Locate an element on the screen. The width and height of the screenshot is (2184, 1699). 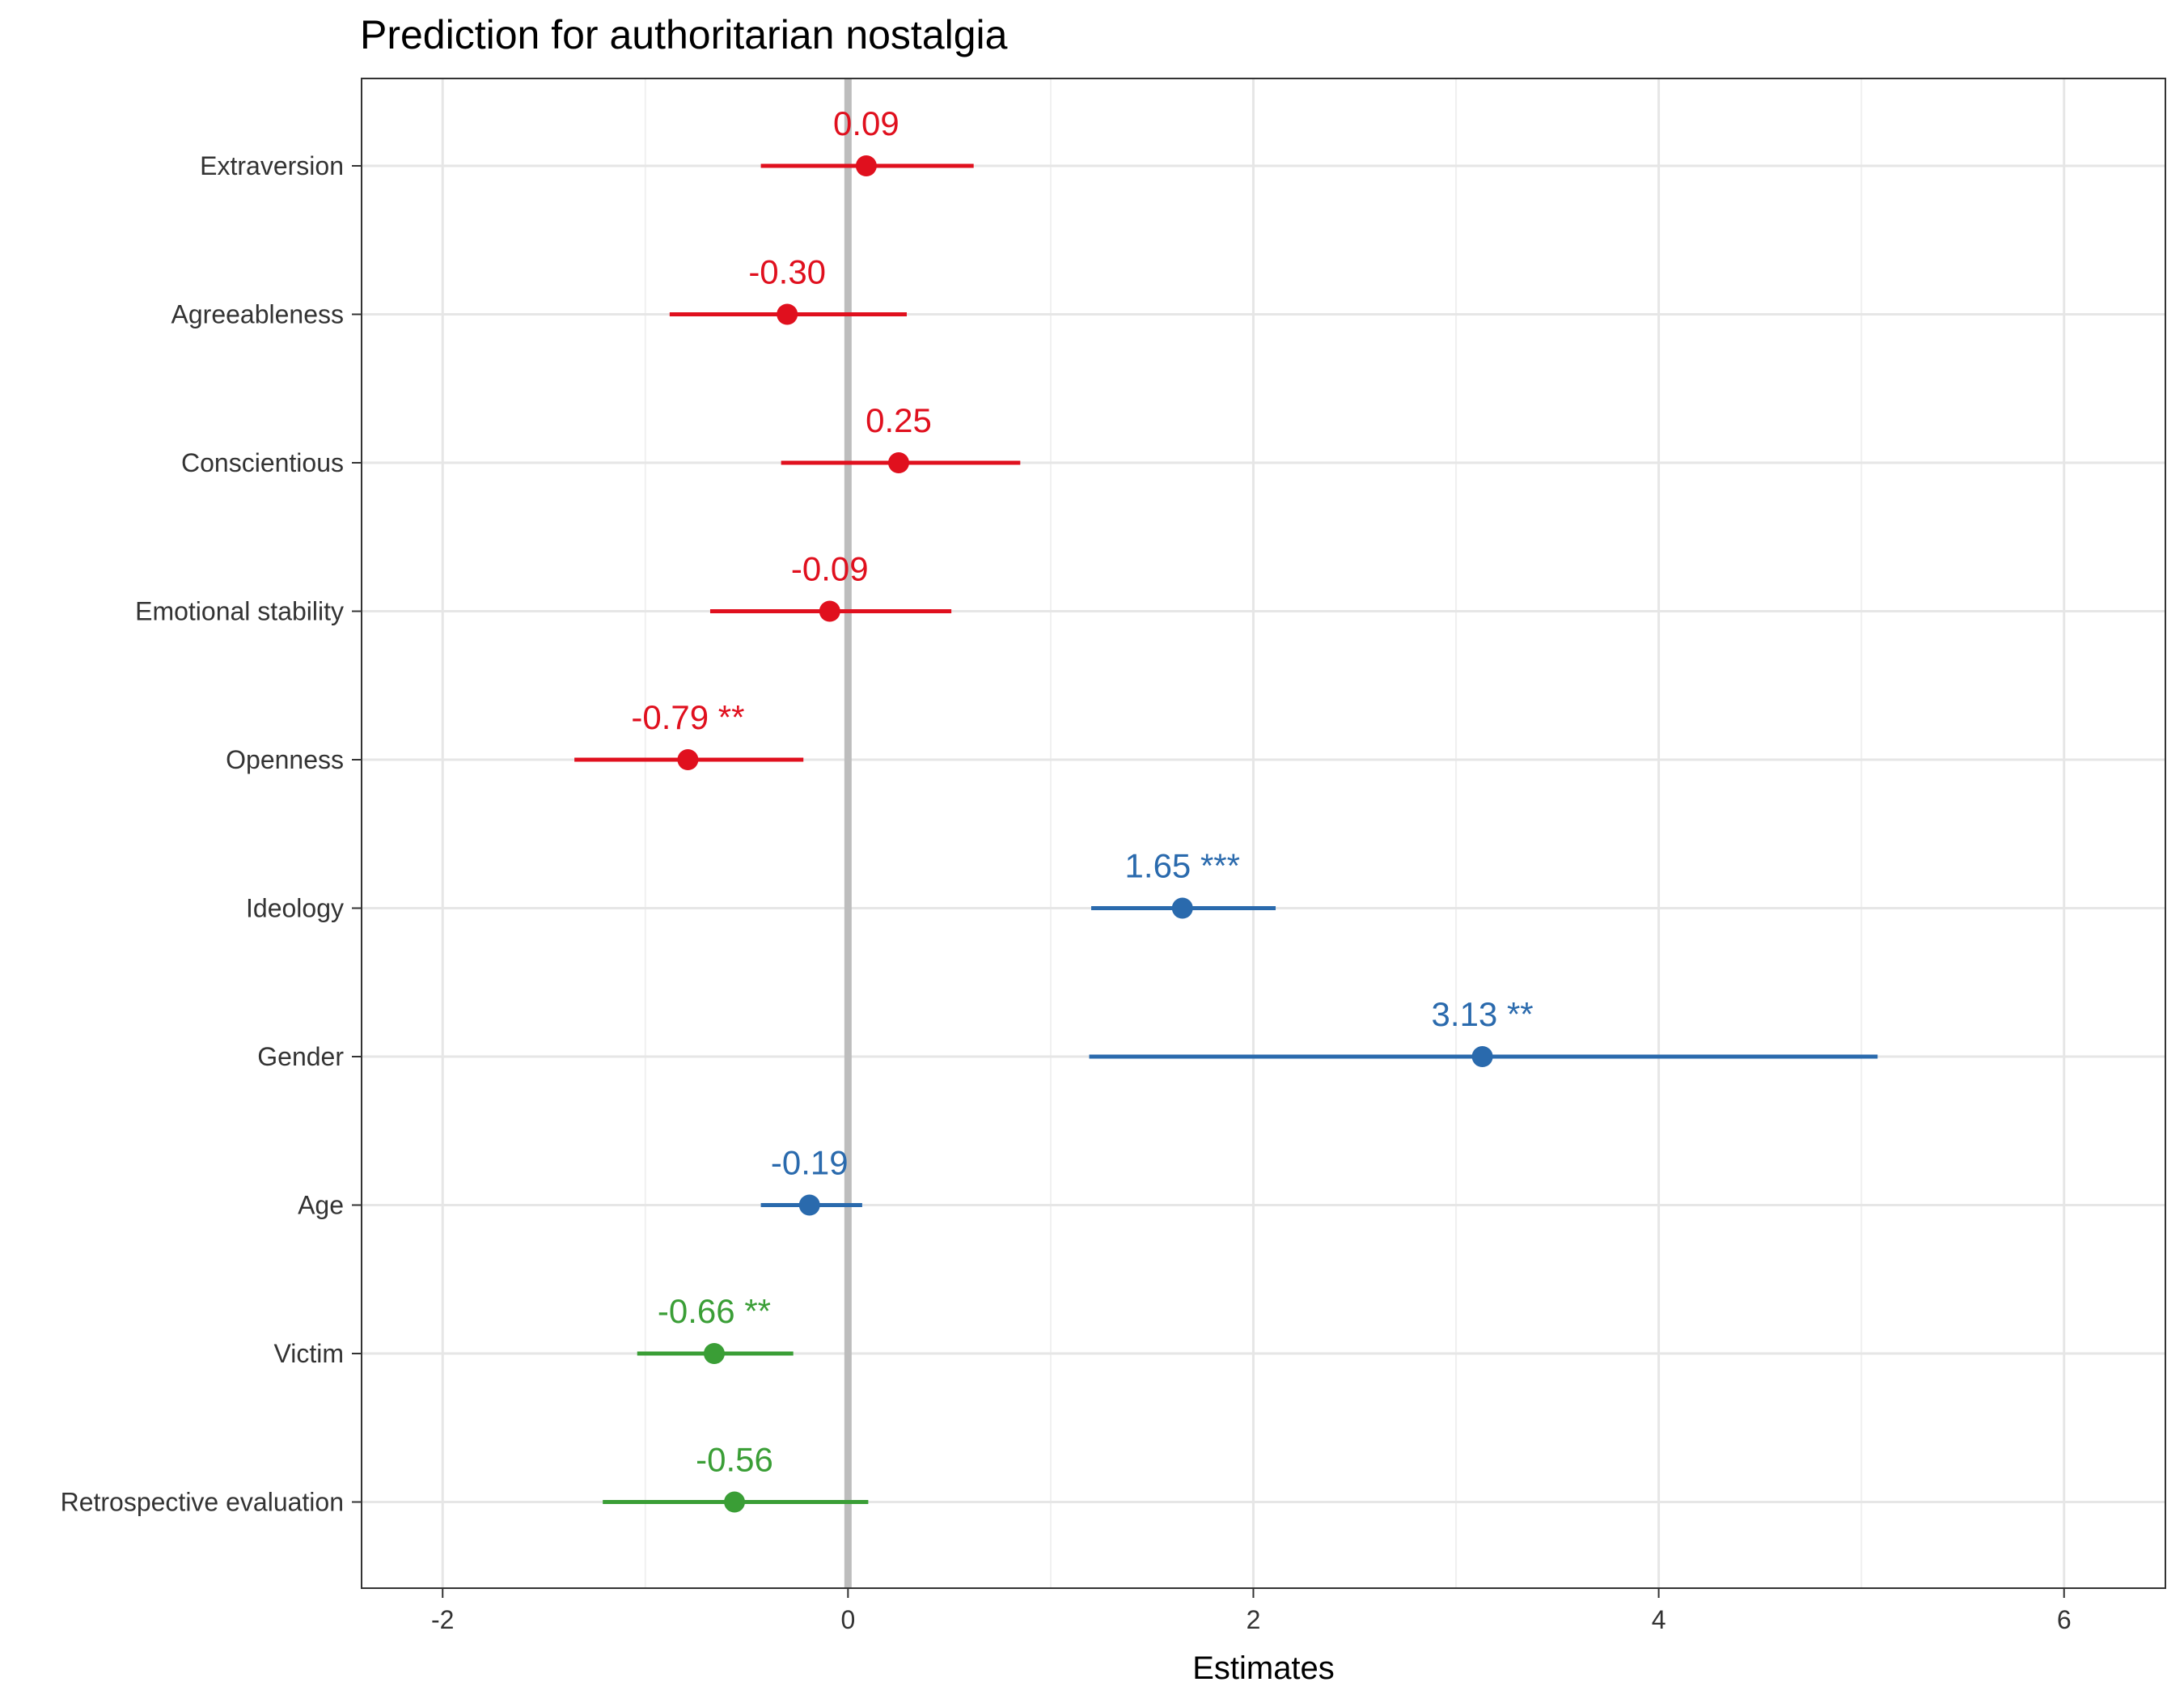
x-tick-label: 6 is located at coordinates (2064, 1619).